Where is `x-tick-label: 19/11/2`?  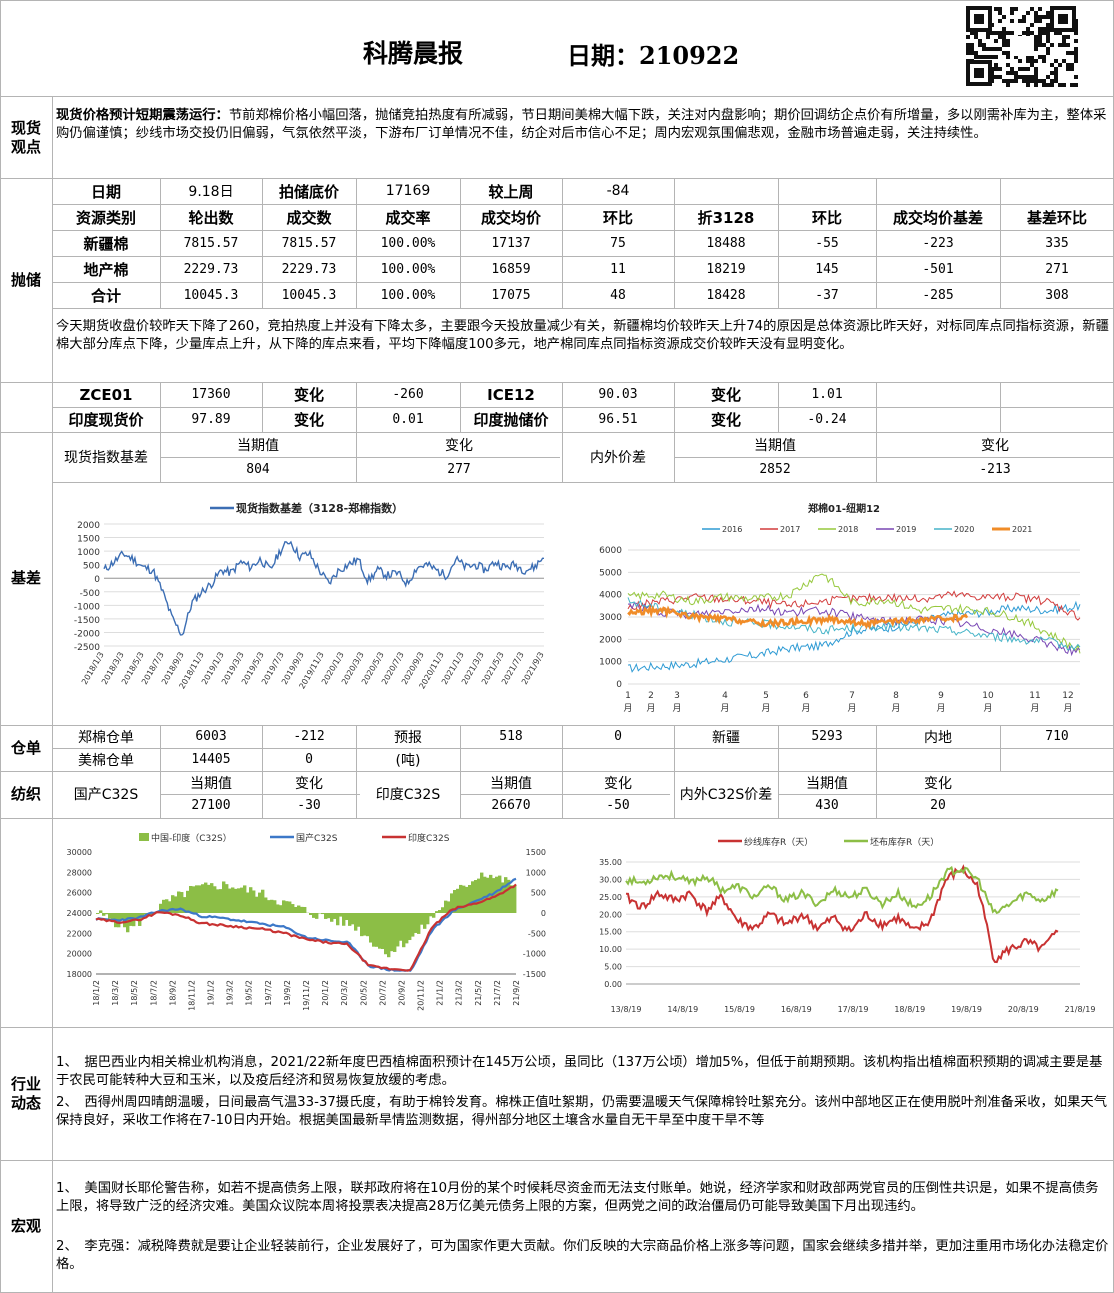
x-tick-label: 19/11/2 is located at coordinates (306, 995).